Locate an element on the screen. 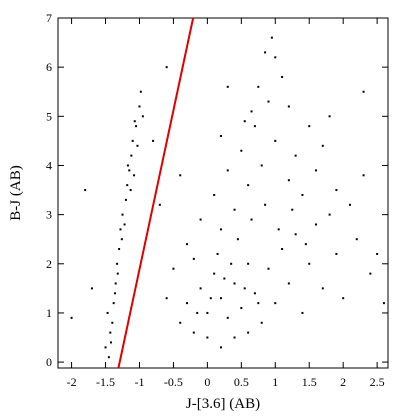 This screenshot has width=409, height=418. y-tick-label: 6 is located at coordinates (49, 67).